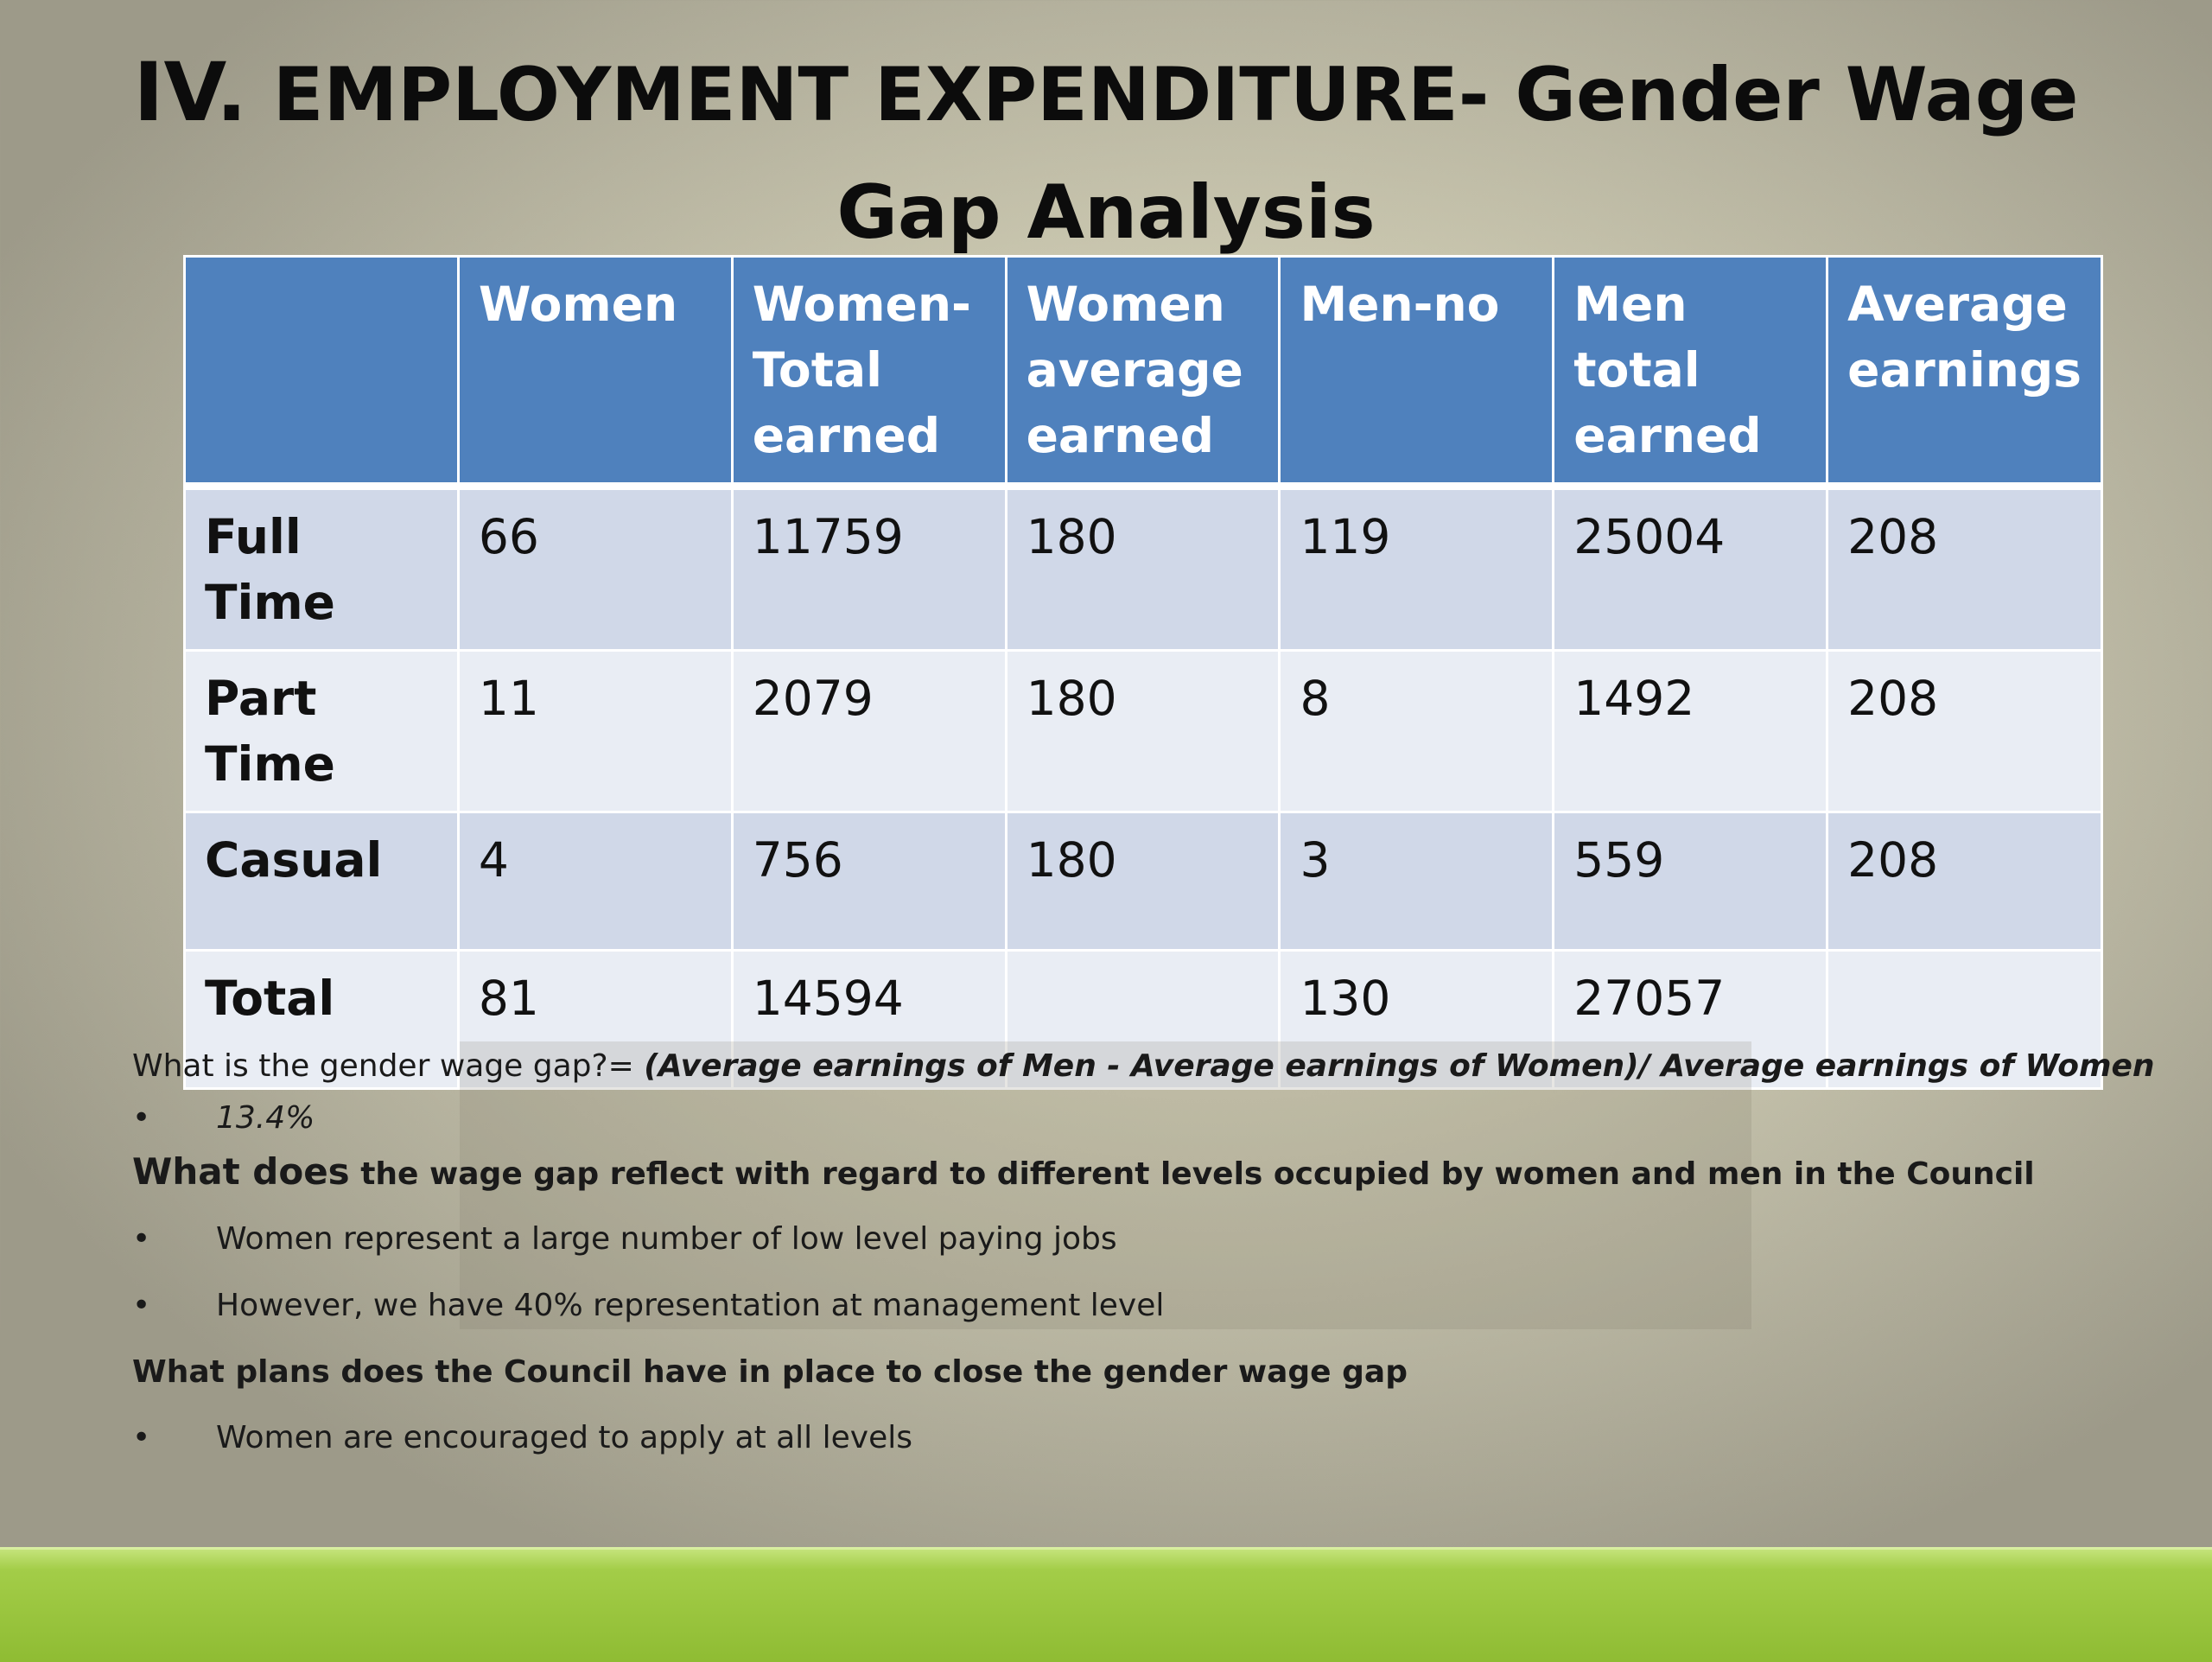 The image size is (2212, 1662). What do you see at coordinates (595, 568) in the screenshot?
I see `table-cell: 66` at bounding box center [595, 568].